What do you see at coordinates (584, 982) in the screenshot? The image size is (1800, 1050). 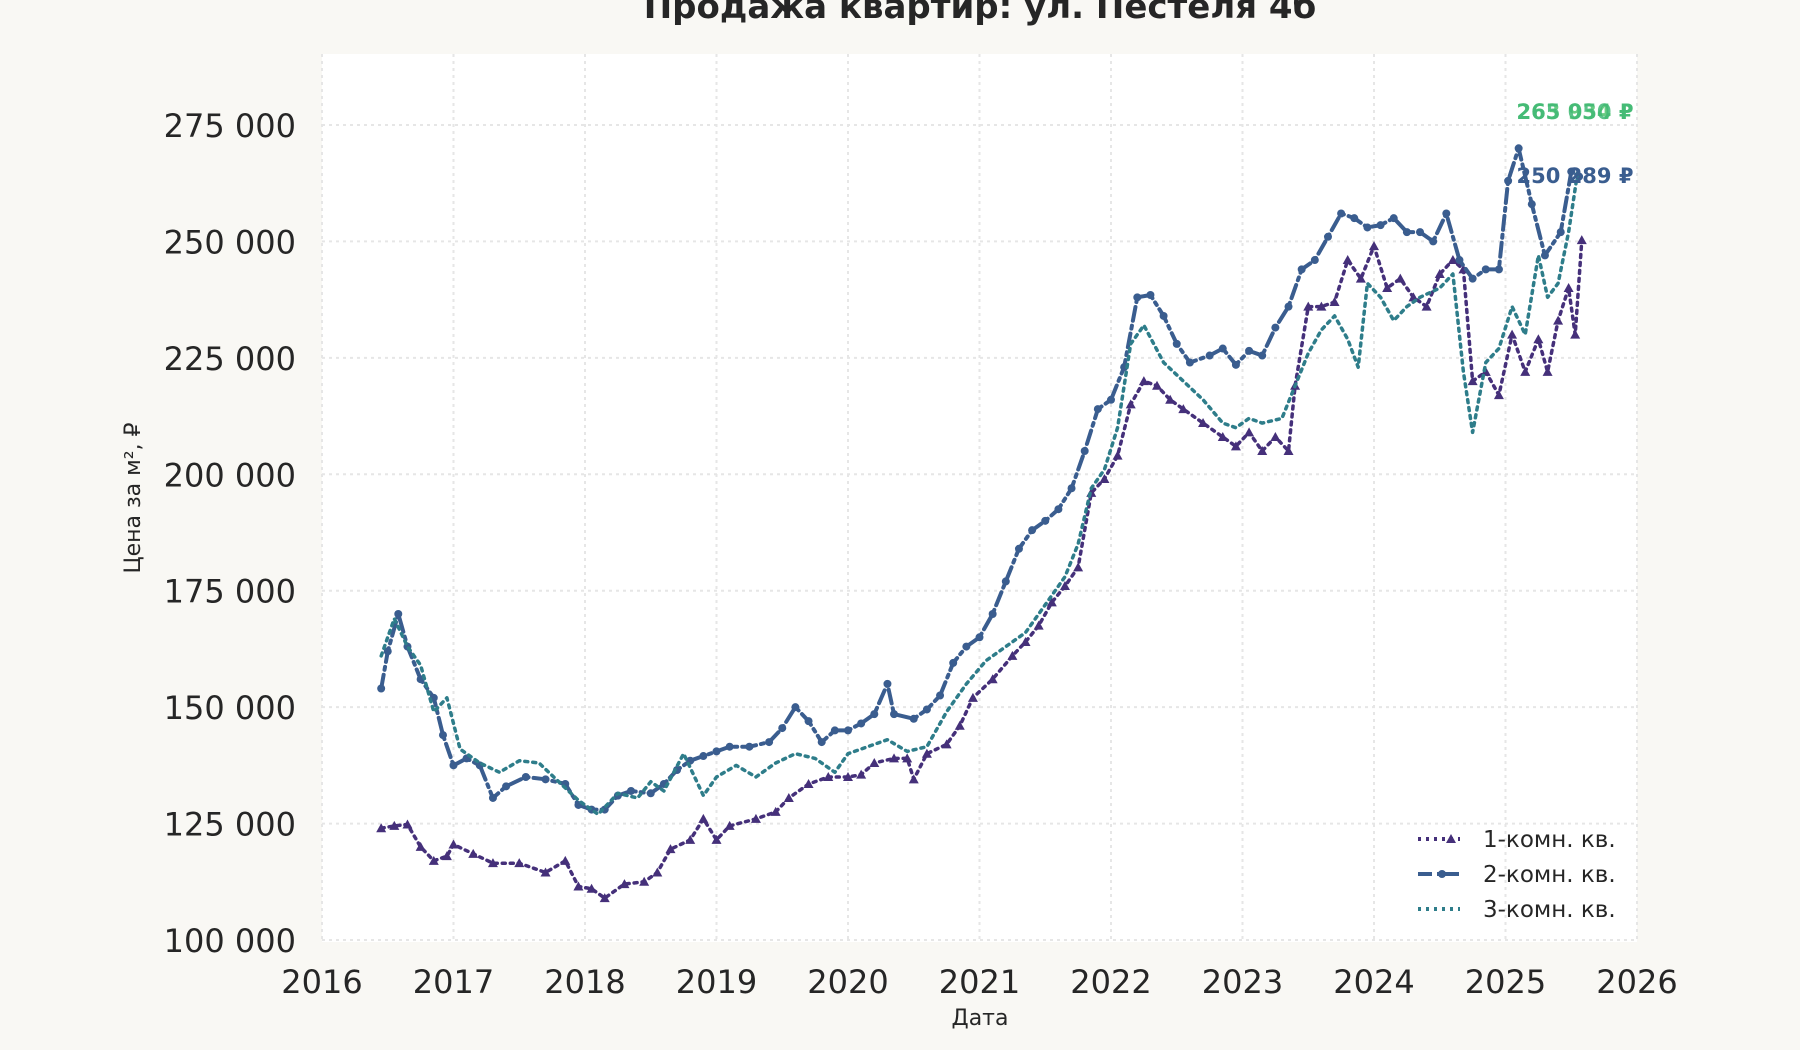 I see `x-tick-label: 2018` at bounding box center [584, 982].